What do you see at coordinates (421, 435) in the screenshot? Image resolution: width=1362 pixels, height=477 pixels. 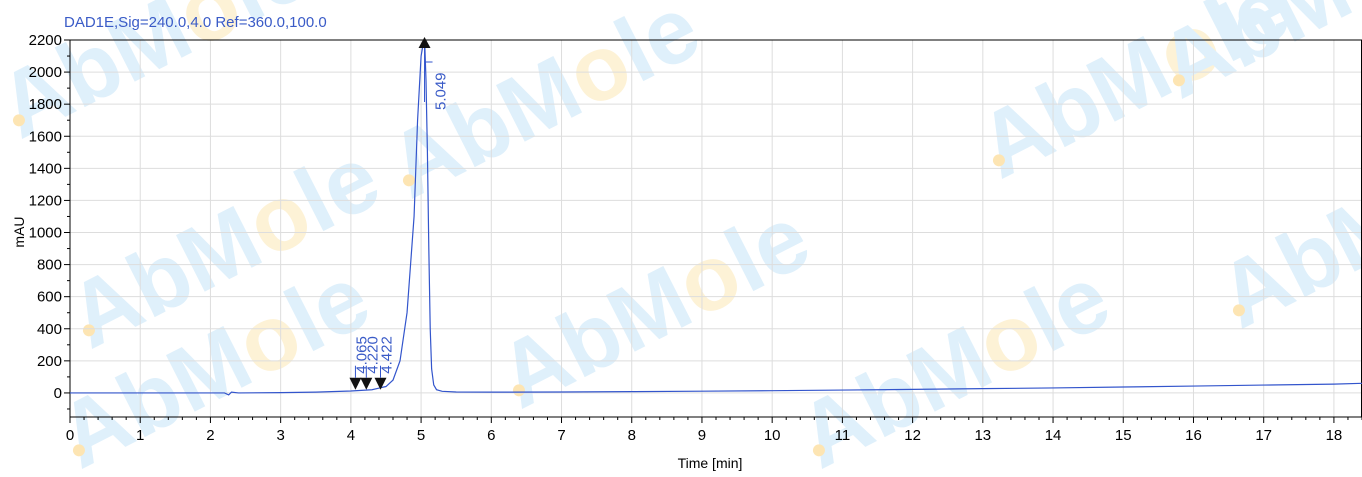 I see `x-tick-label: 5` at bounding box center [421, 435].